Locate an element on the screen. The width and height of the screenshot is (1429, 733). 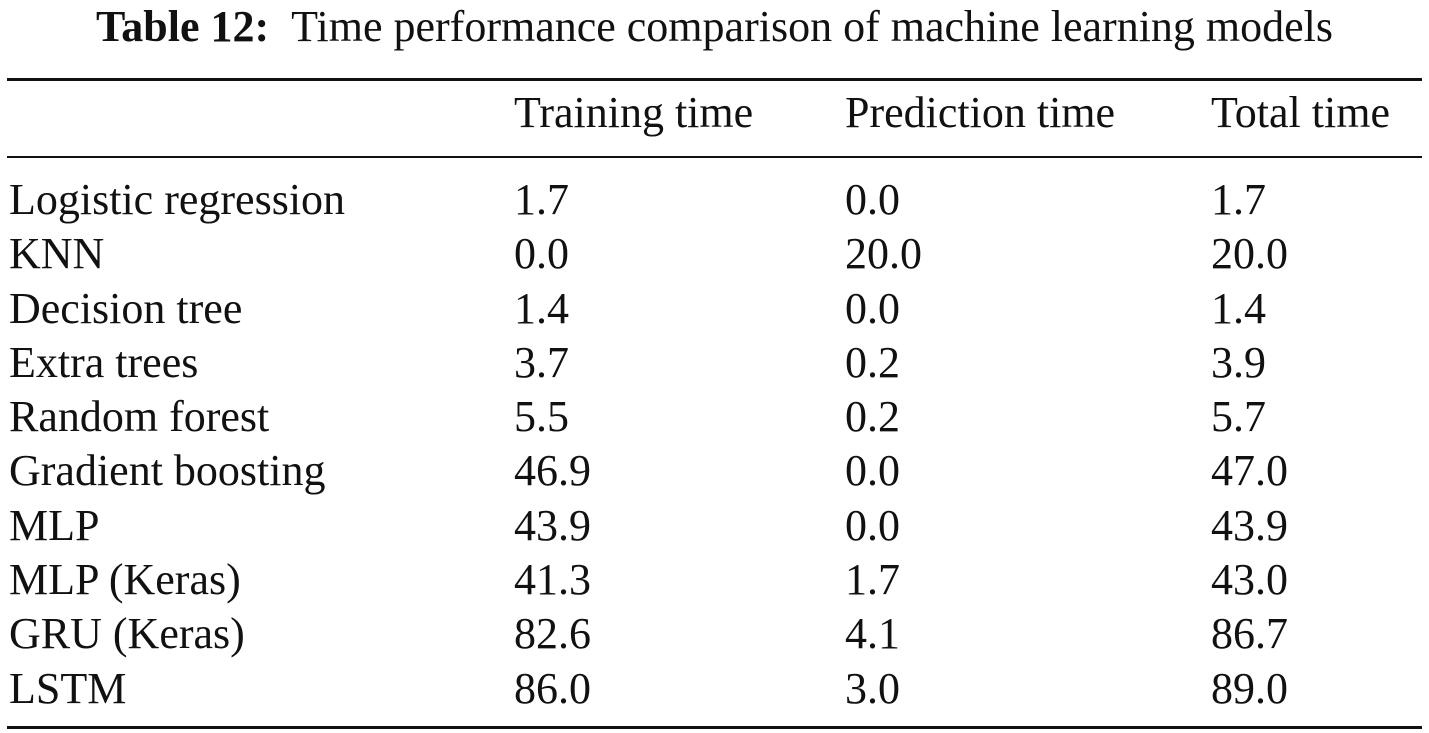
row-model-name: KNN is located at coordinates (57, 254).